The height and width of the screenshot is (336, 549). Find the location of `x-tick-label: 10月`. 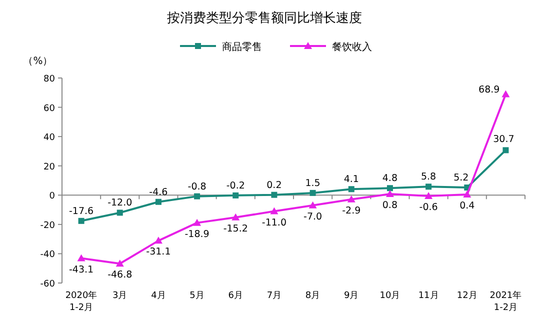

x-tick-label: 10月 is located at coordinates (390, 296).